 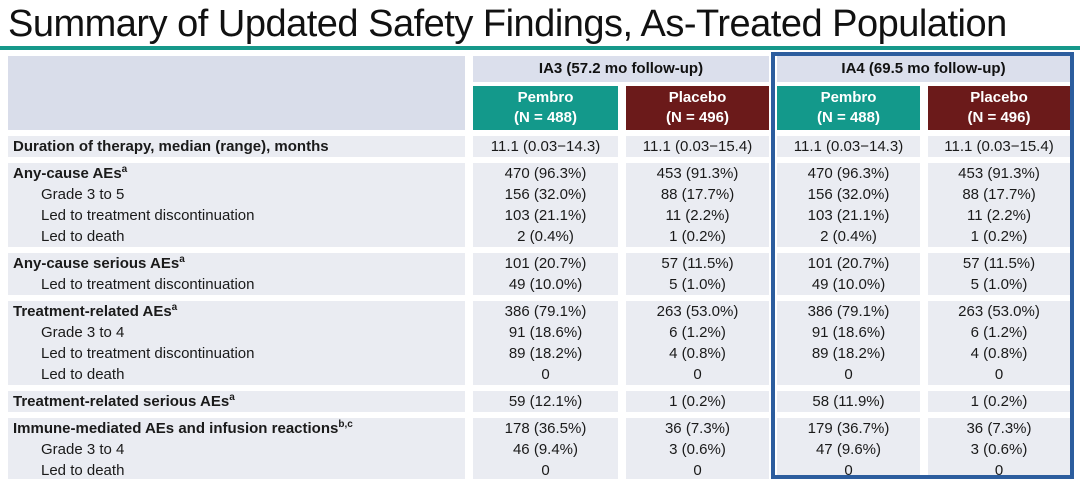 I want to click on table-corner-cell, so click(x=236, y=93).